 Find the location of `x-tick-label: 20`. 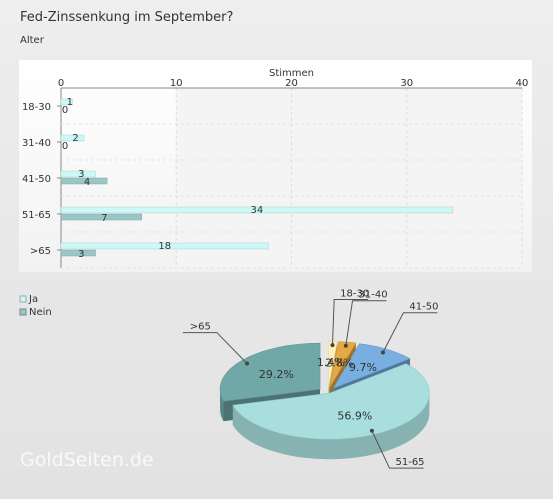

x-tick-label: 20 is located at coordinates (291, 83).